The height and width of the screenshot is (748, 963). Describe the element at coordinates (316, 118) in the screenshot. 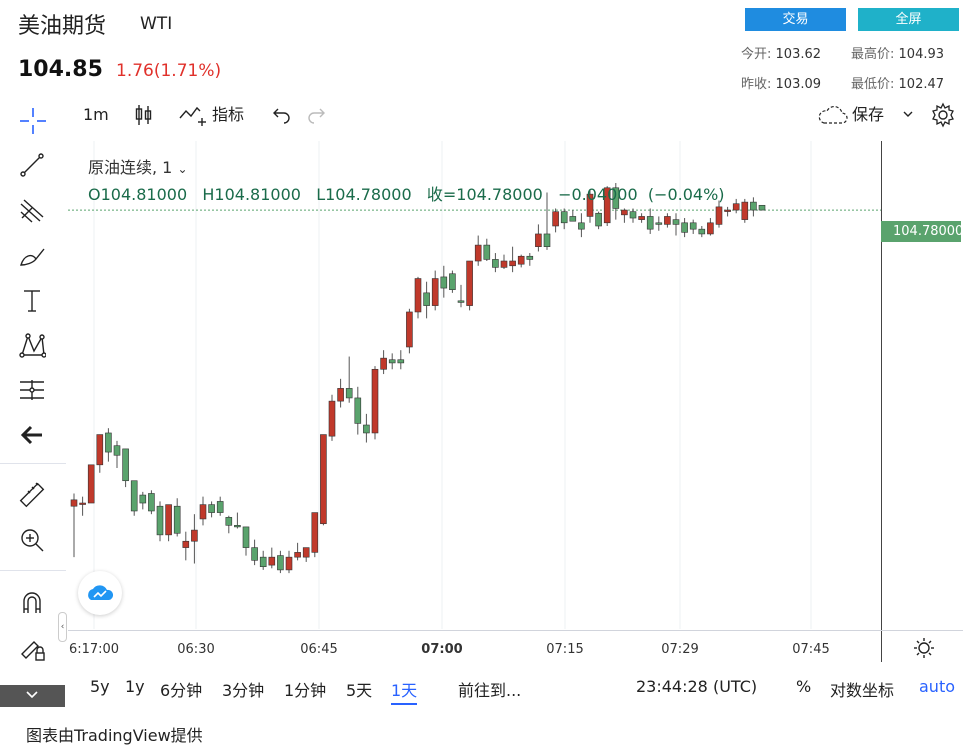

I see `redo-icon` at that location.